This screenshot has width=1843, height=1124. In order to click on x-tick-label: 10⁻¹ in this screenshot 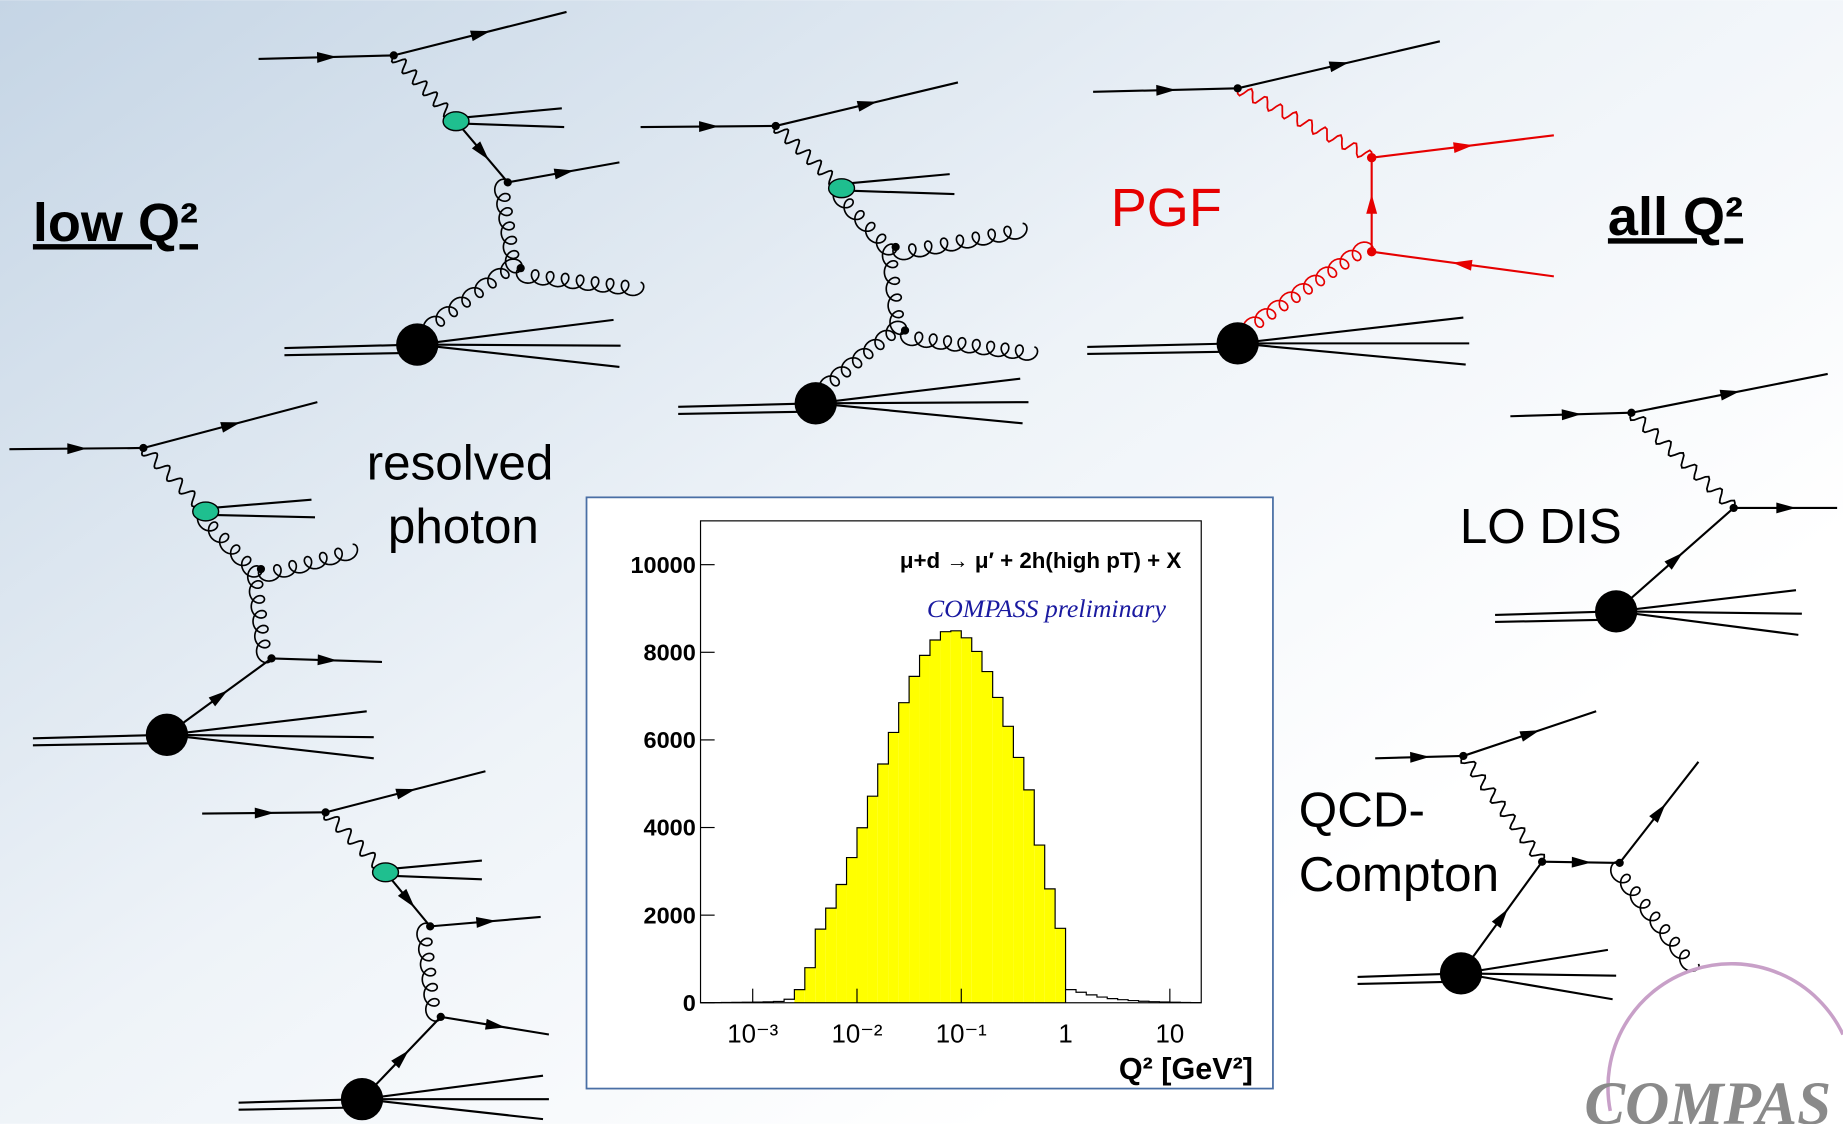, I will do `click(961, 1035)`.